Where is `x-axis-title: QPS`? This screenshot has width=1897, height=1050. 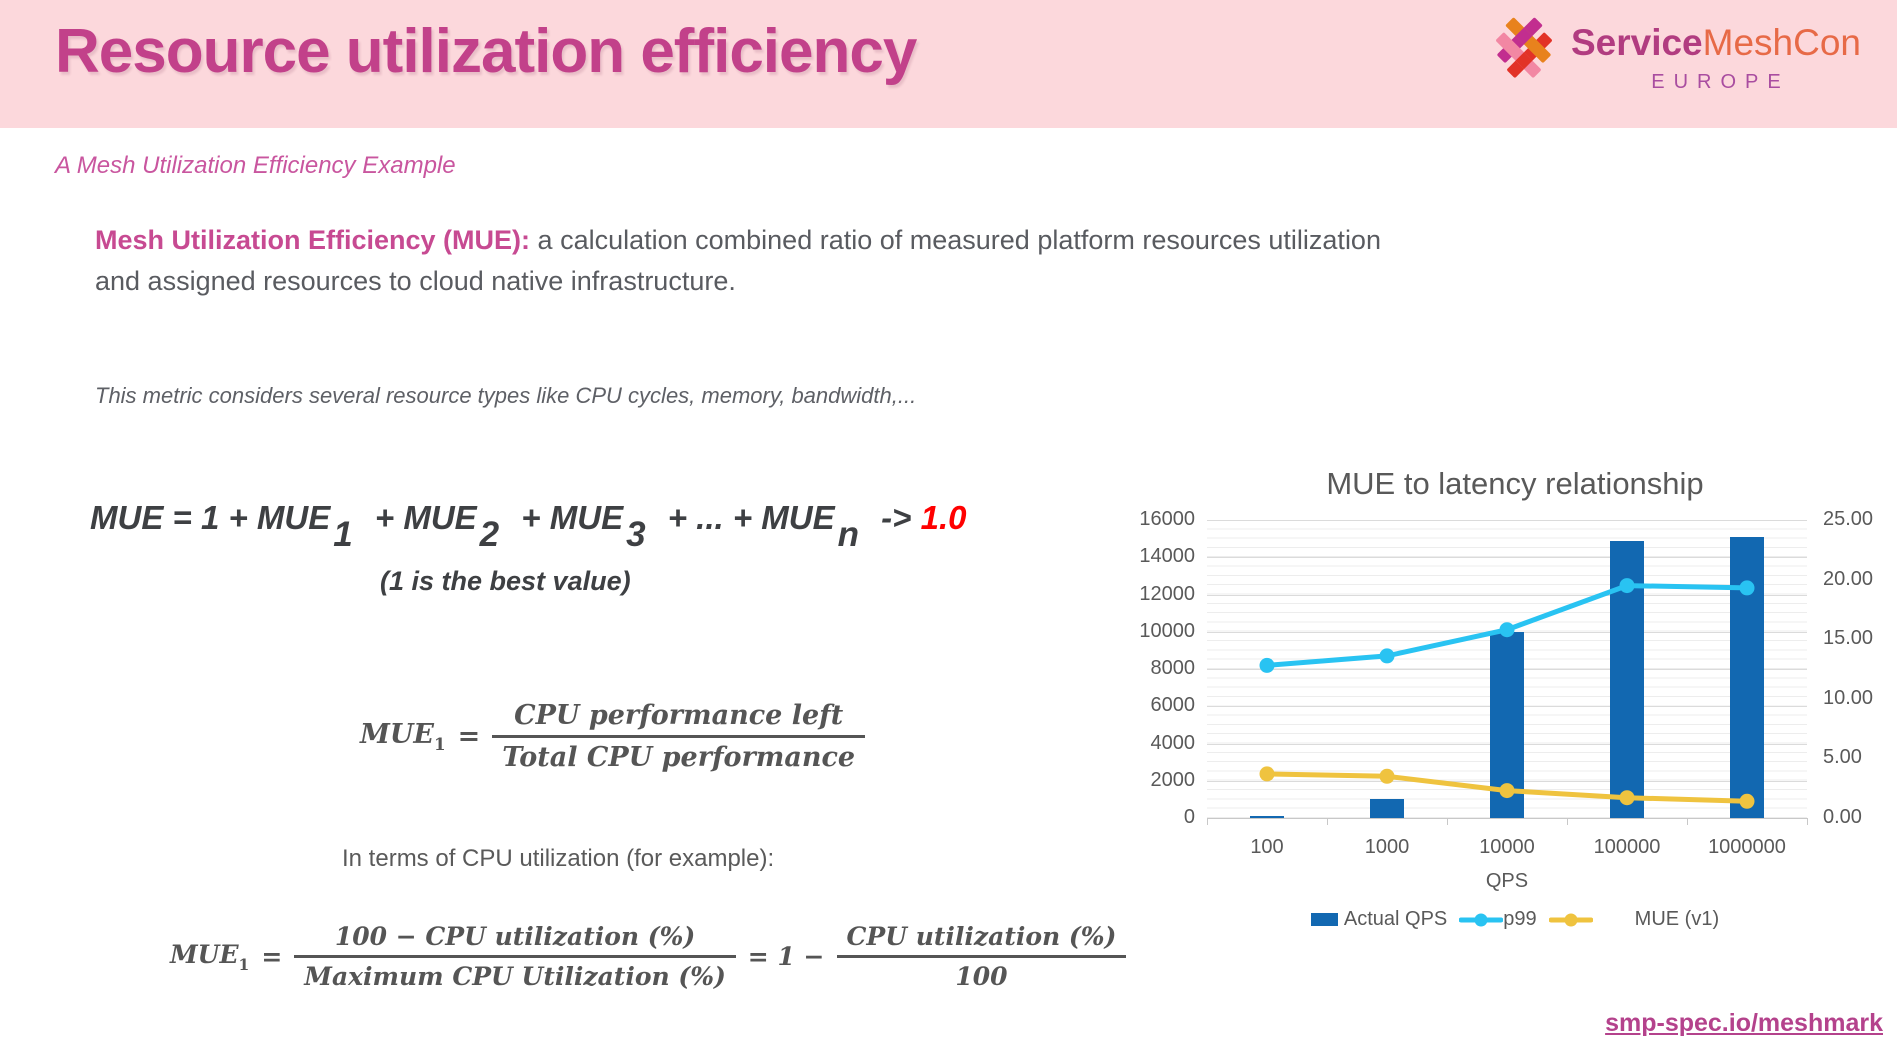
x-axis-title: QPS is located at coordinates (1507, 881).